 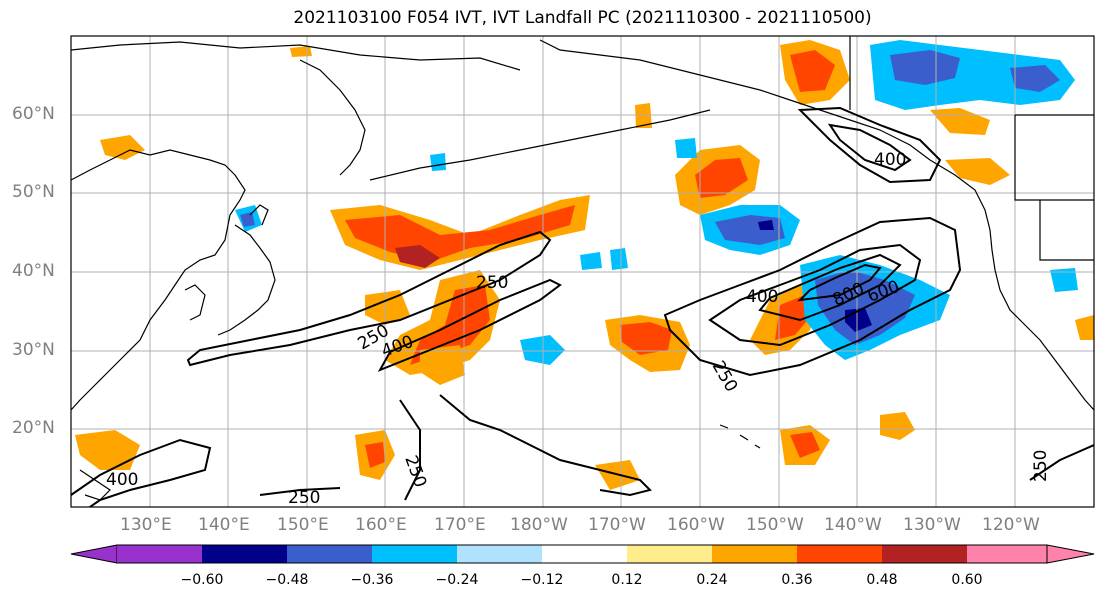 What do you see at coordinates (1070, 554) in the screenshot?
I see `colorbar-extend-high` at bounding box center [1070, 554].